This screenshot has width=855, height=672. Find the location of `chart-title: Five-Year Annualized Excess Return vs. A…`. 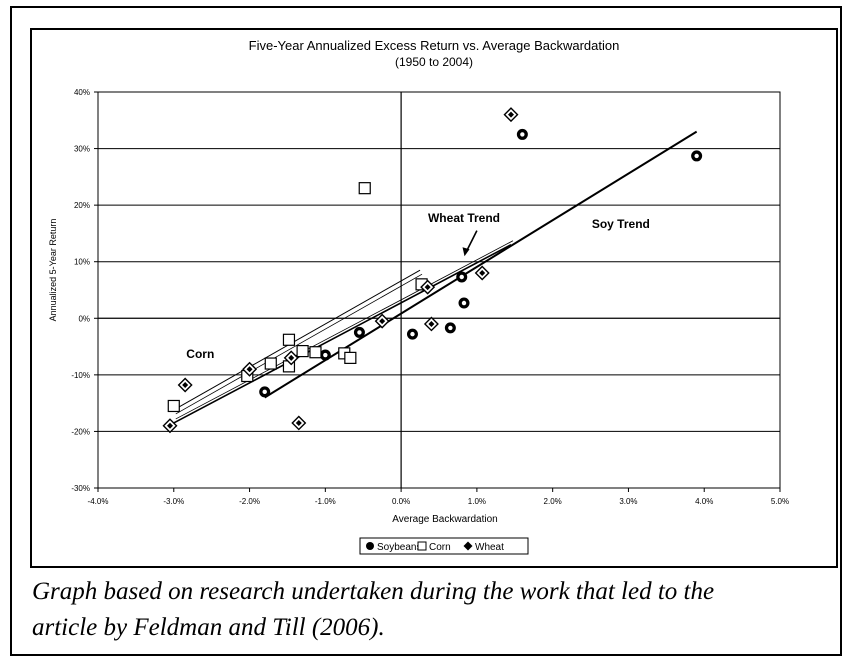

chart-title: Five-Year Annualized Excess Return vs. A… is located at coordinates (434, 45).